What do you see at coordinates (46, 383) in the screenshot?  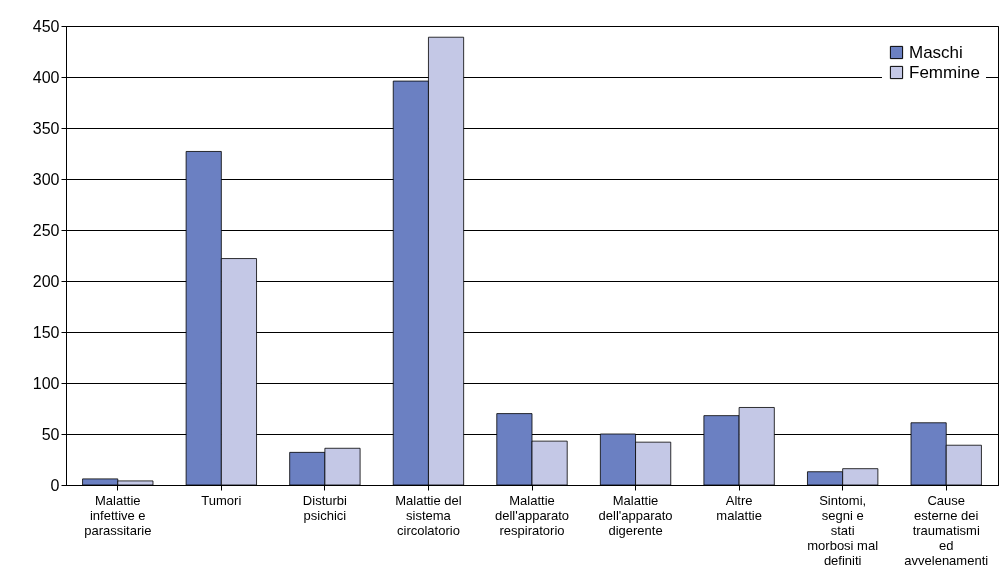 I see `y-tick-label: 100` at bounding box center [46, 383].